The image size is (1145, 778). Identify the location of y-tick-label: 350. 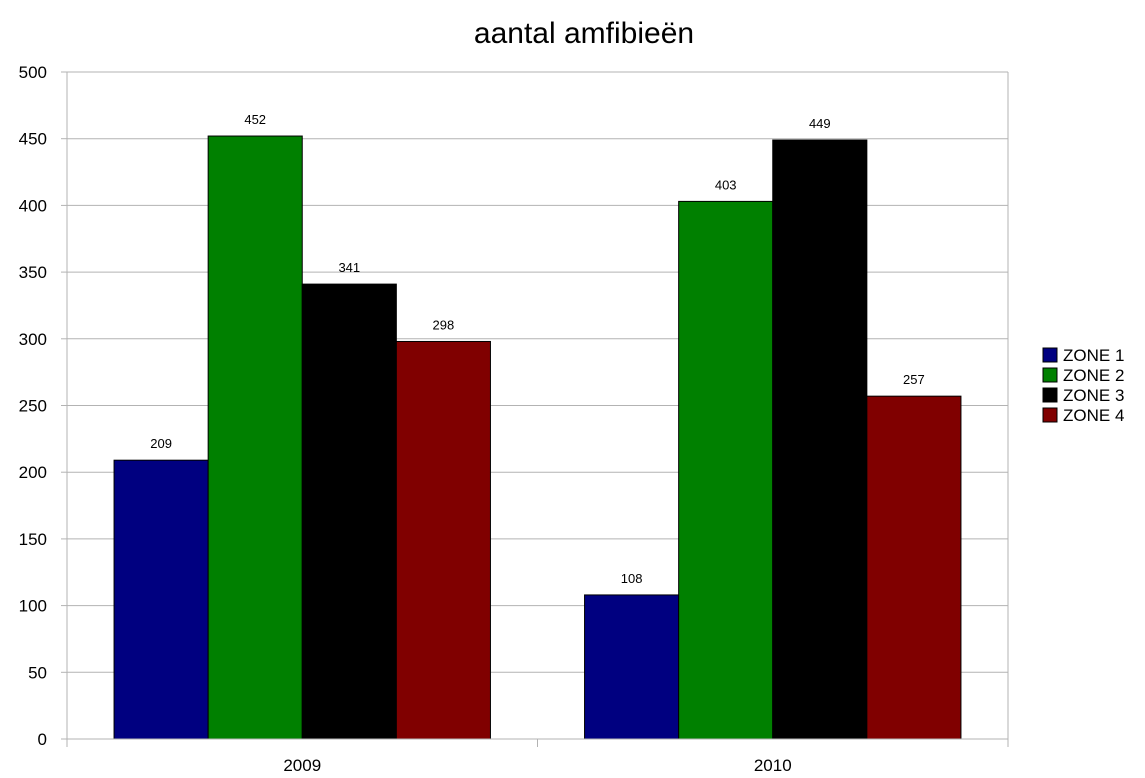
(33, 272).